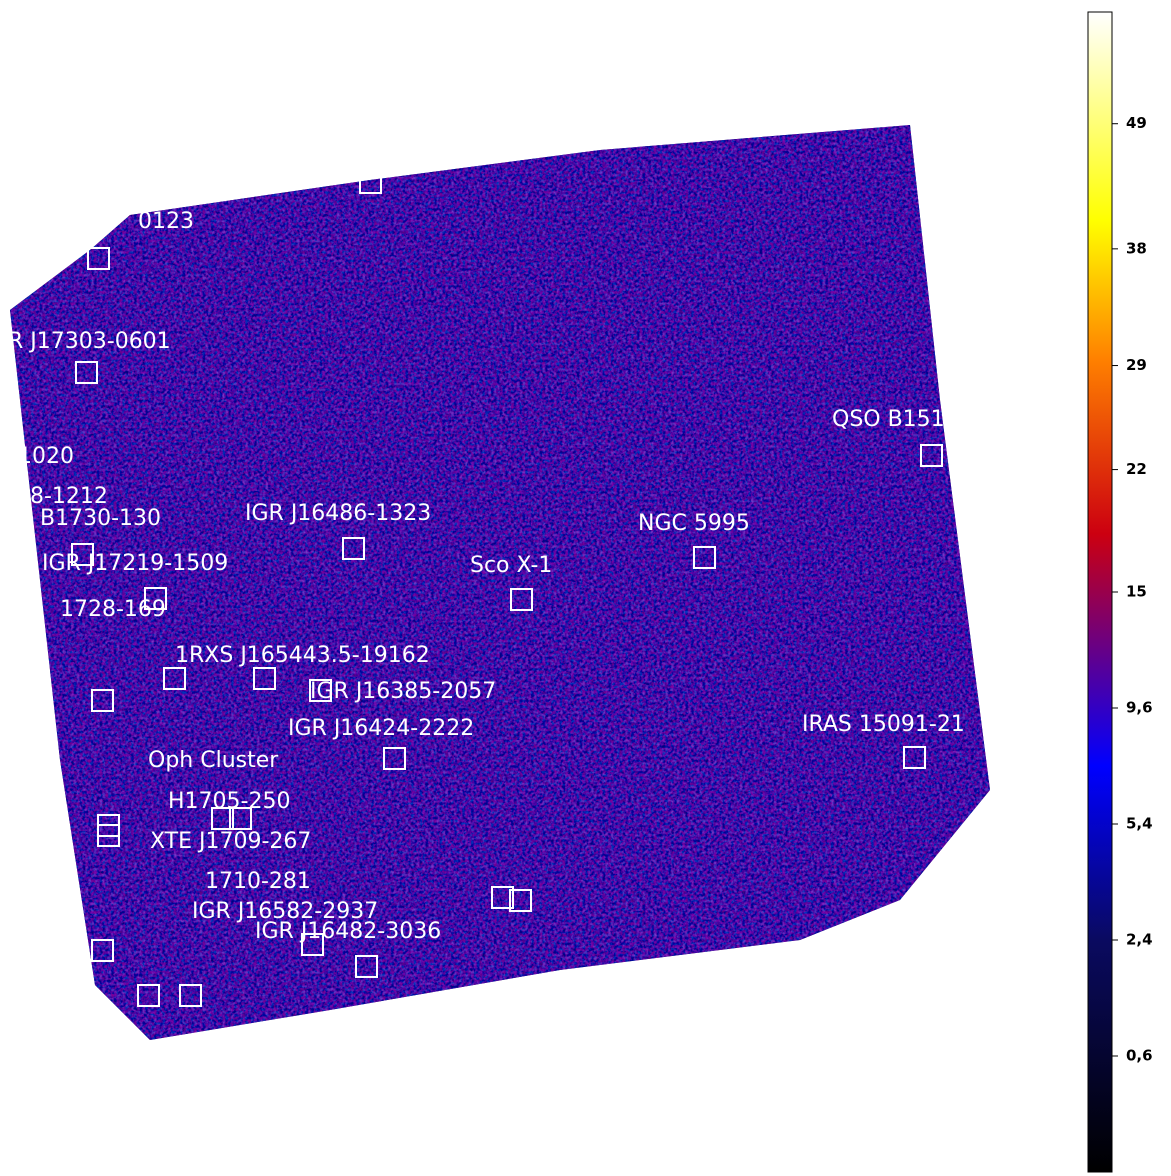 Image resolution: width=1171 pixels, height=1176 pixels. I want to click on source-label: IGR J16582-2937, so click(285, 911).